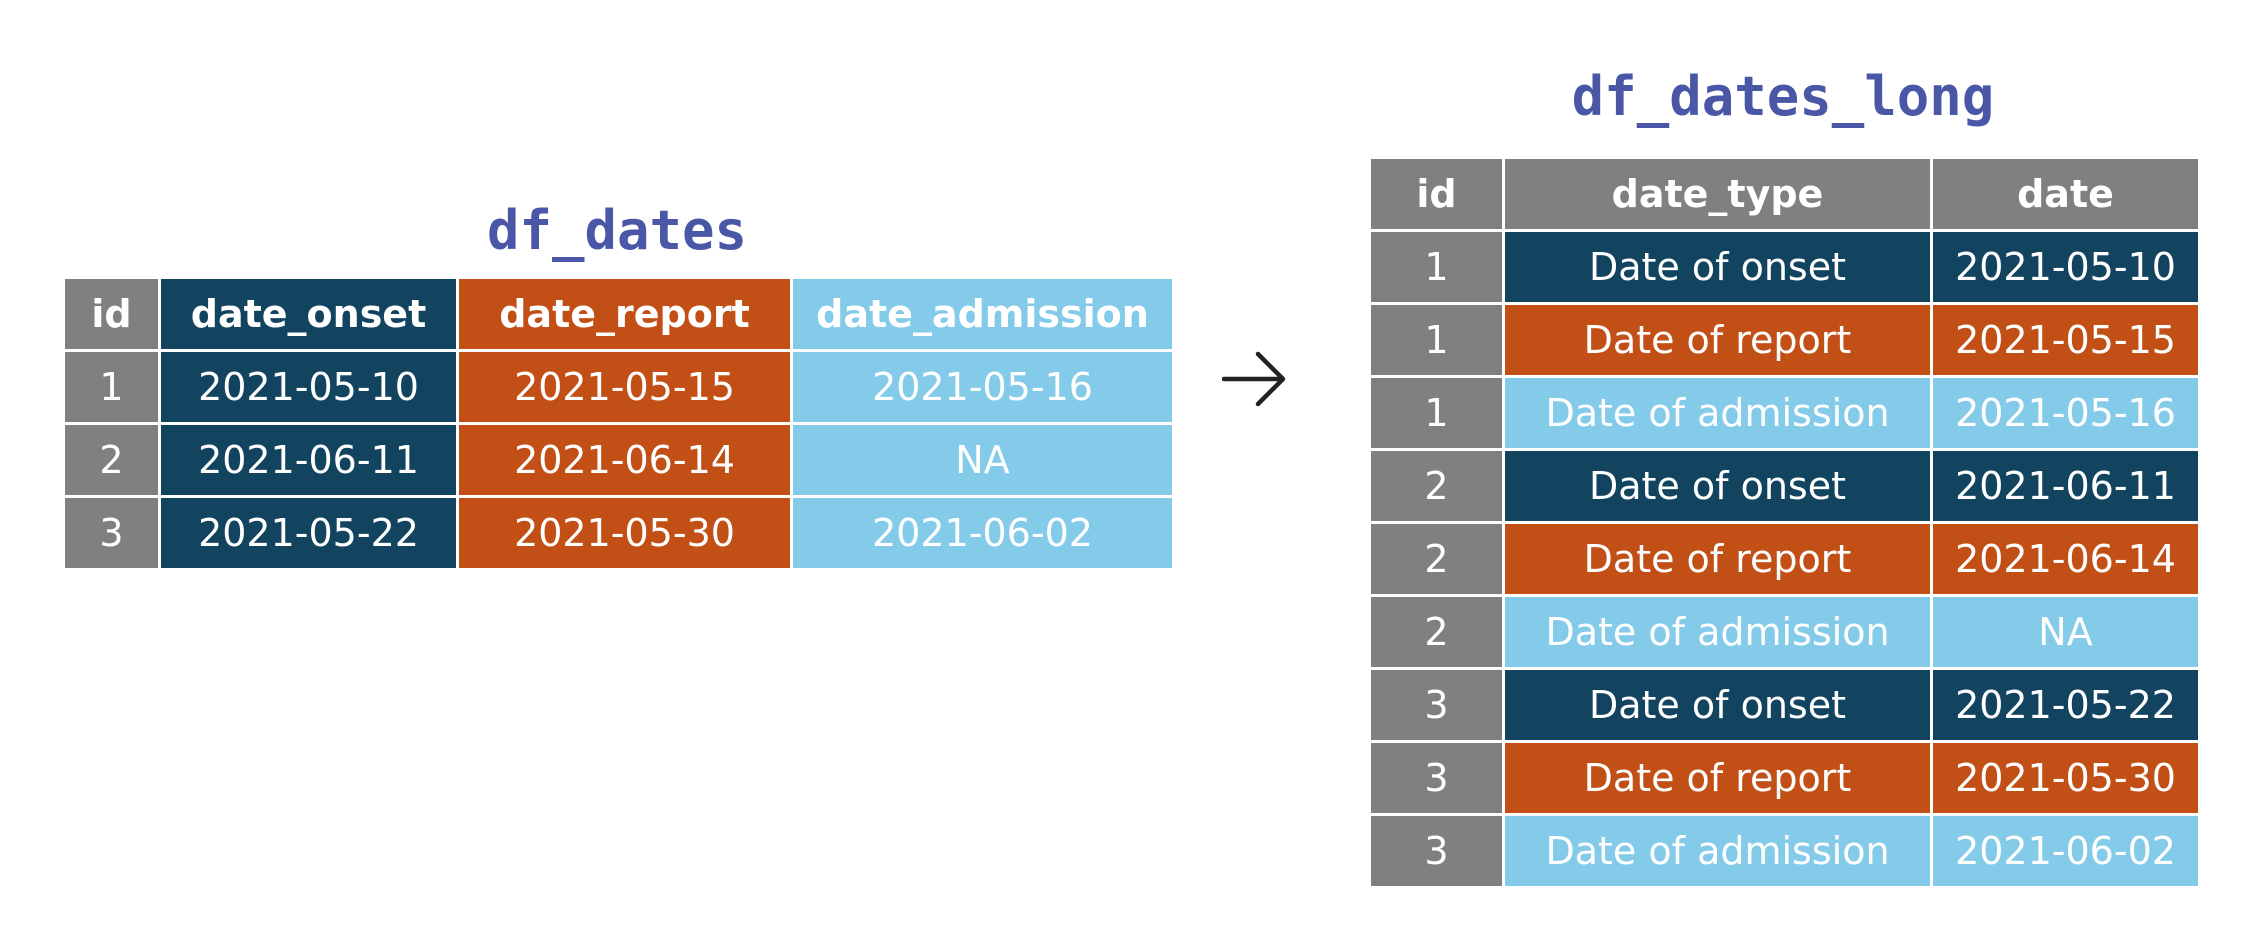 The image size is (2242, 945). Describe the element at coordinates (982, 533) in the screenshot. I see `cell-date-admission: 2021-06-02` at that location.